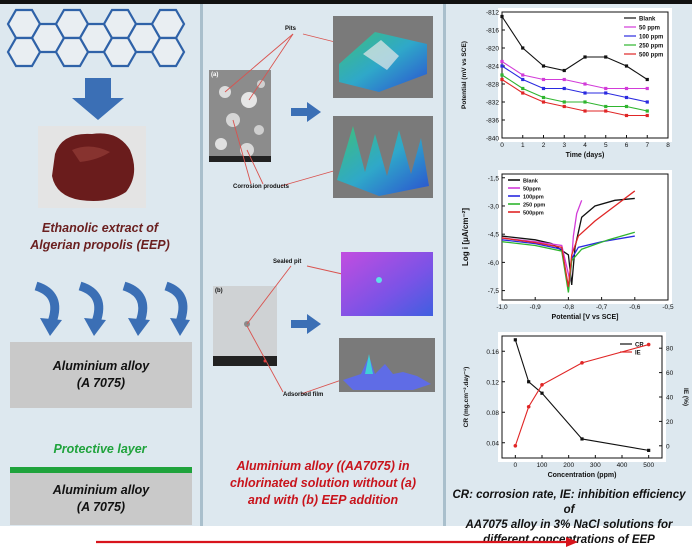 The height and width of the screenshot is (552, 692). What do you see at coordinates (492, 413) in the screenshot?
I see `y-tick-label: 0.08` at bounding box center [492, 413].